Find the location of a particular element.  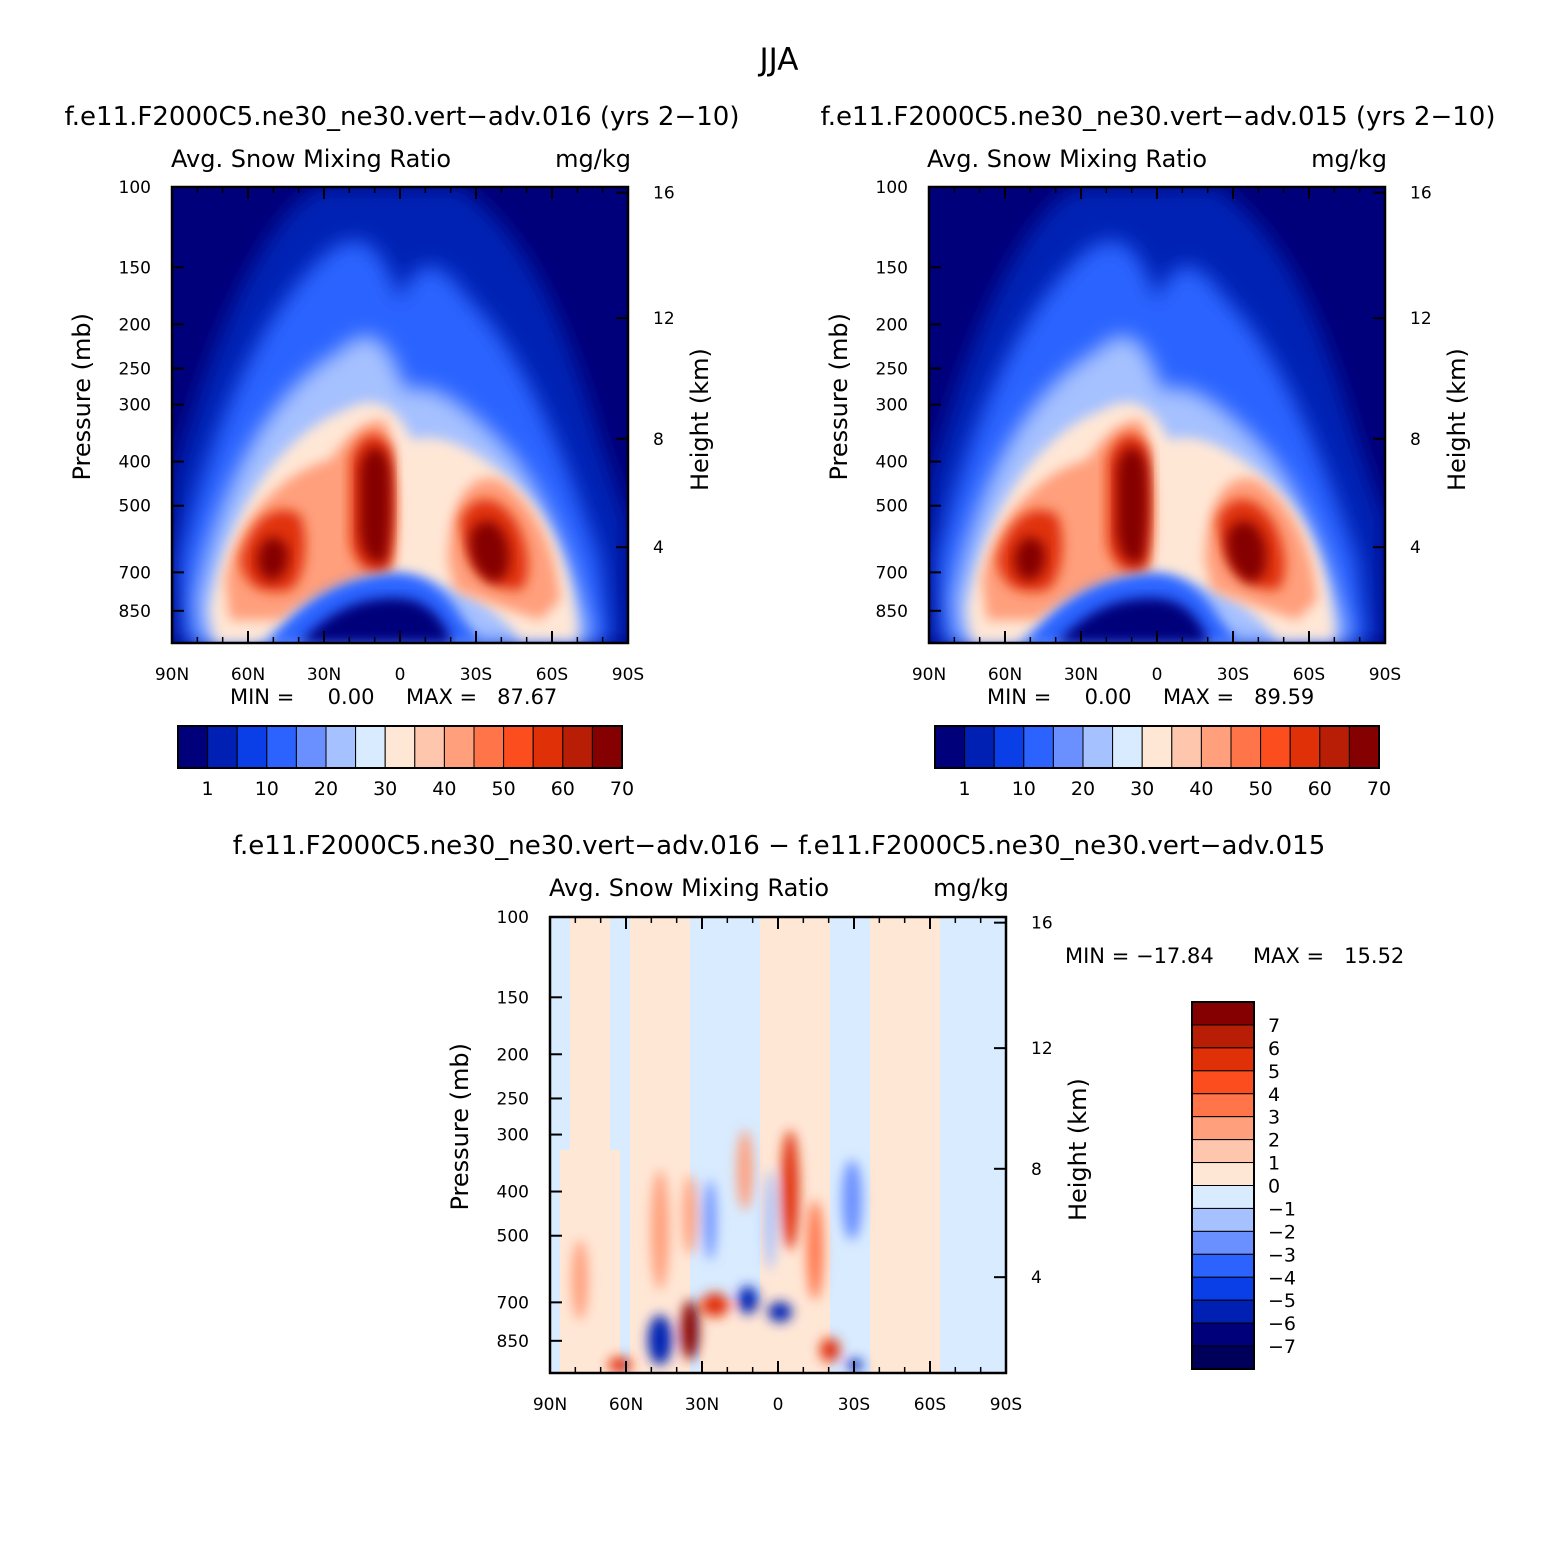

panel-3-xtick-label: 30S is located at coordinates (854, 1405).